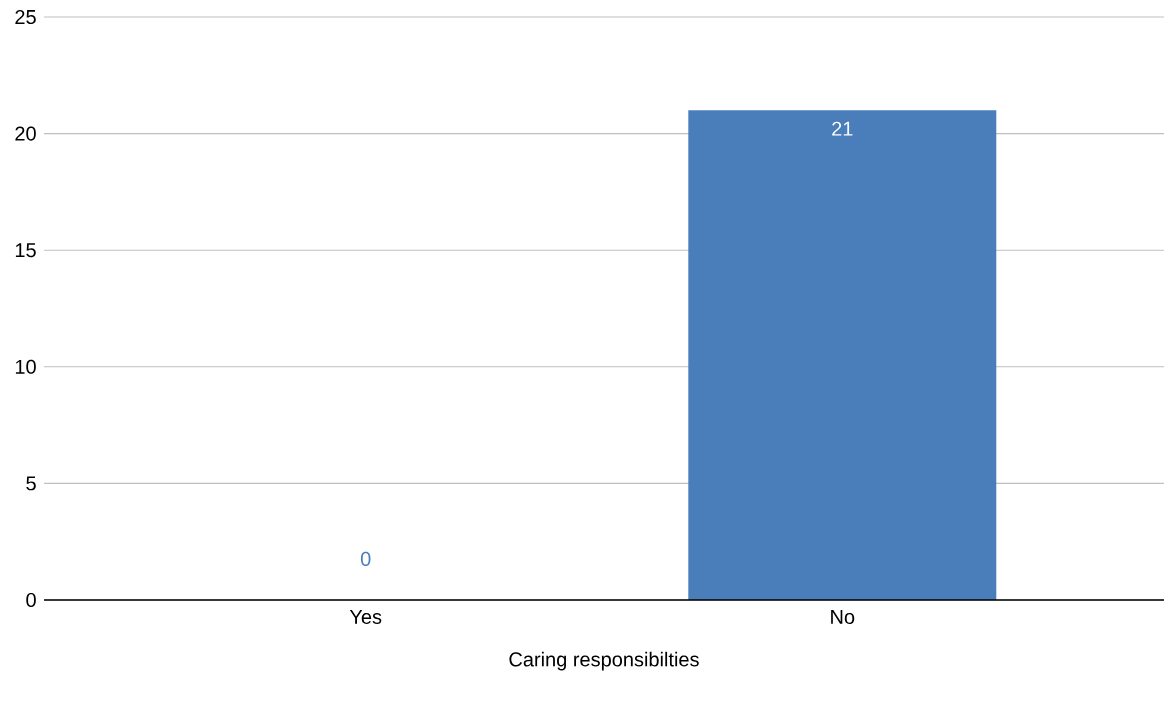  What do you see at coordinates (25, 133) in the screenshot?
I see `y-tick-label: 20` at bounding box center [25, 133].